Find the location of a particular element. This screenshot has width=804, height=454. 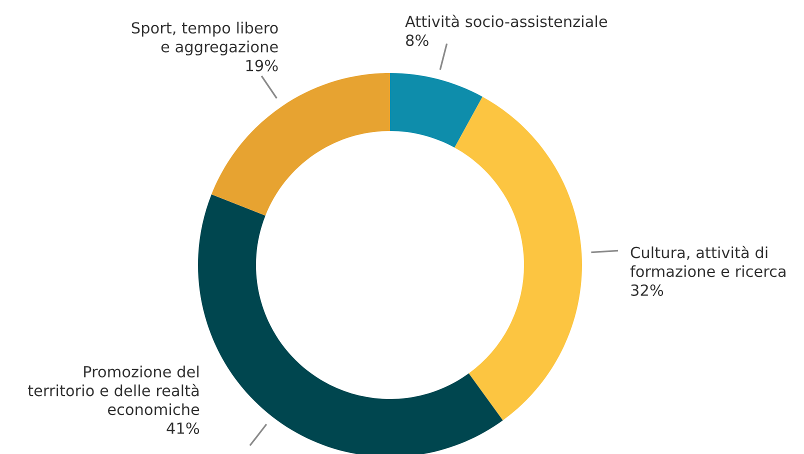

data-label: 41% is located at coordinates (183, 428).